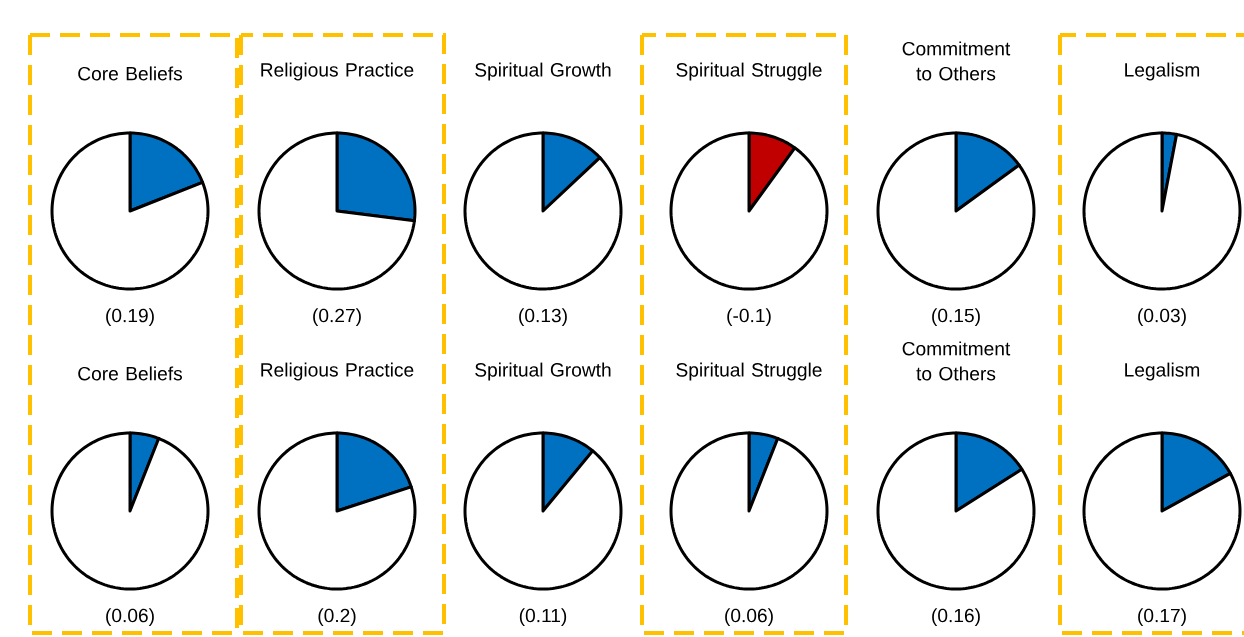  Describe the element at coordinates (1162, 617) in the screenshot. I see `text: (0.17)` at that location.